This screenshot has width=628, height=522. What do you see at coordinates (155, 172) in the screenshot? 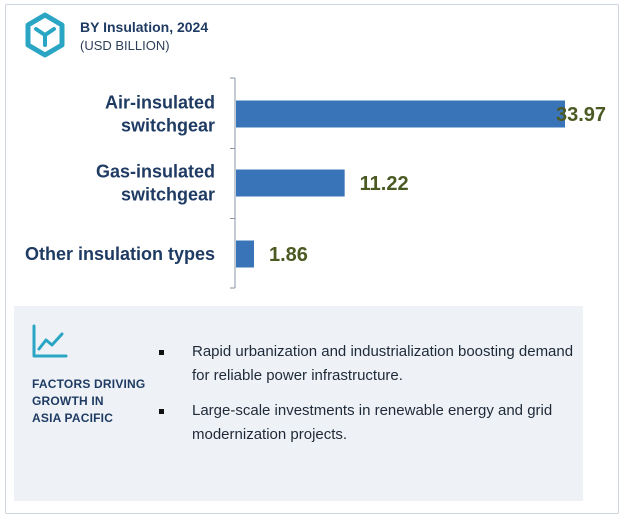
I see `category-label-line: Gas-insulated` at bounding box center [155, 172].